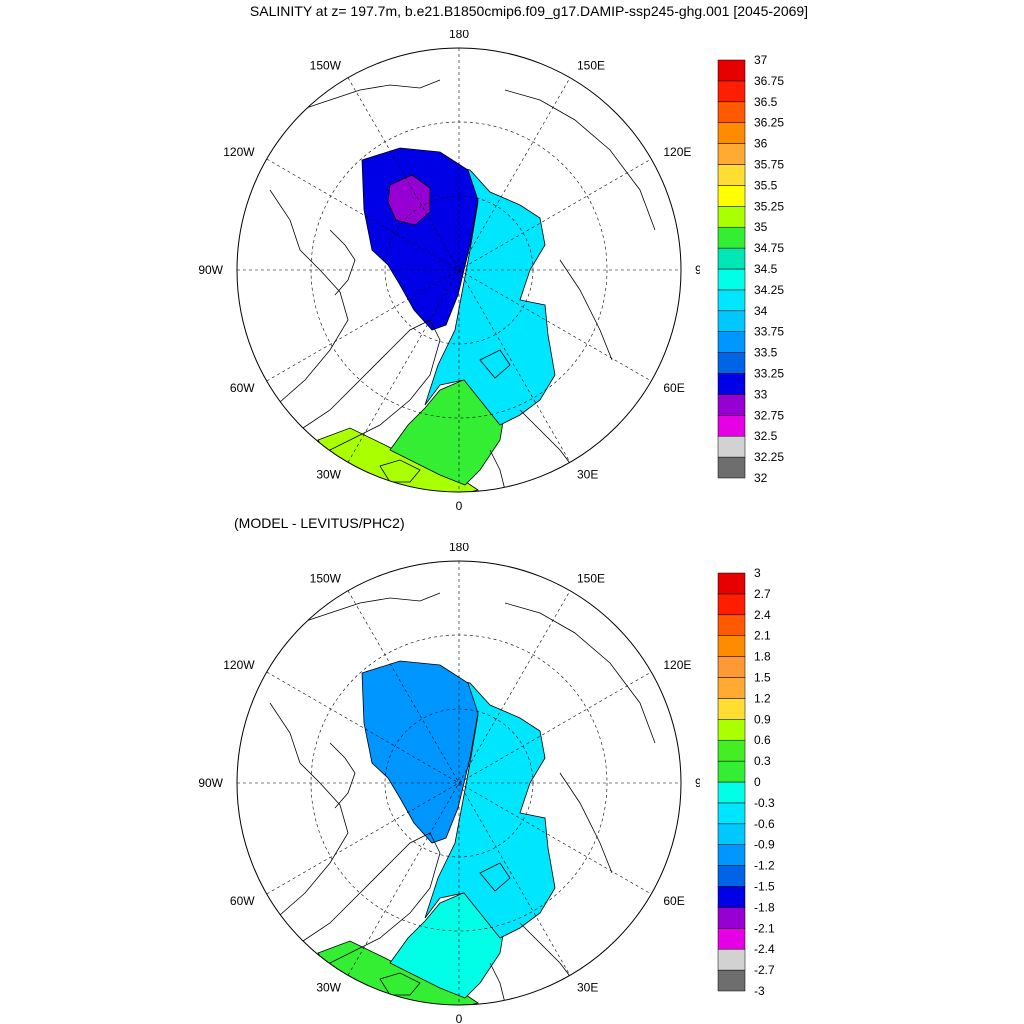 This screenshot has width=1024, height=1024. Describe the element at coordinates (761, 144) in the screenshot. I see `colorbar-tick-label: 36` at that location.